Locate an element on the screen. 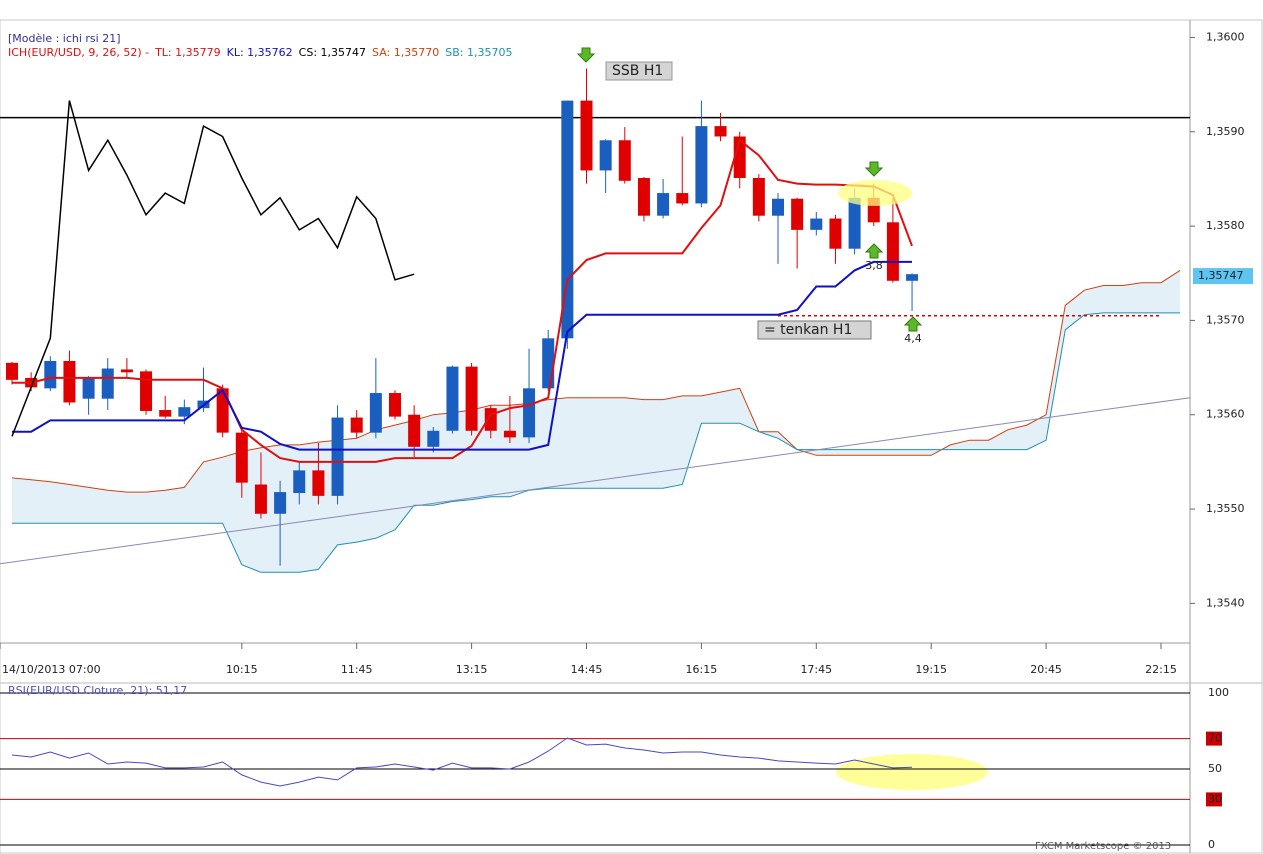 The height and width of the screenshot is (854, 1263). y-tick-label: 1,3580 is located at coordinates (1225, 225).